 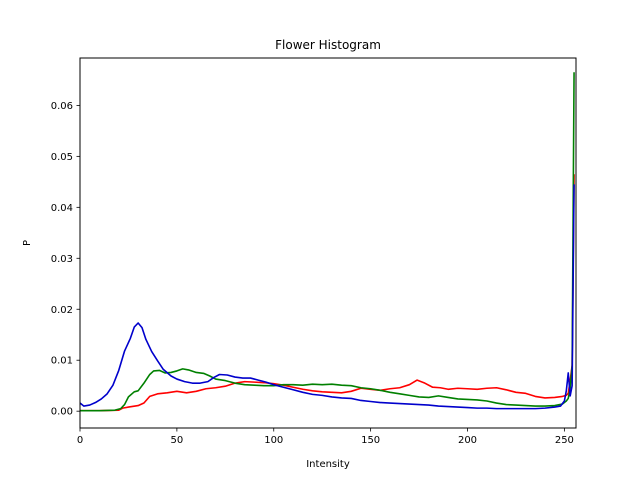 What do you see at coordinates (328, 464) in the screenshot?
I see `x-axis-label: Intensity` at bounding box center [328, 464].